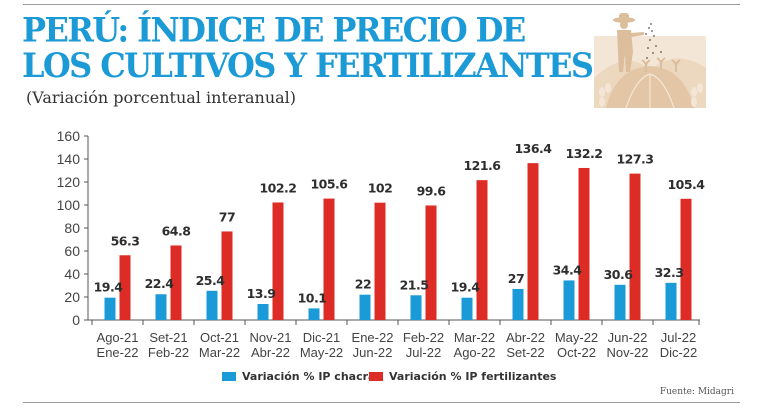 Image resolution: width=760 pixels, height=409 pixels. Describe the element at coordinates (533, 148) in the screenshot. I see `data-label-fertilizantes: 136.4` at that location.